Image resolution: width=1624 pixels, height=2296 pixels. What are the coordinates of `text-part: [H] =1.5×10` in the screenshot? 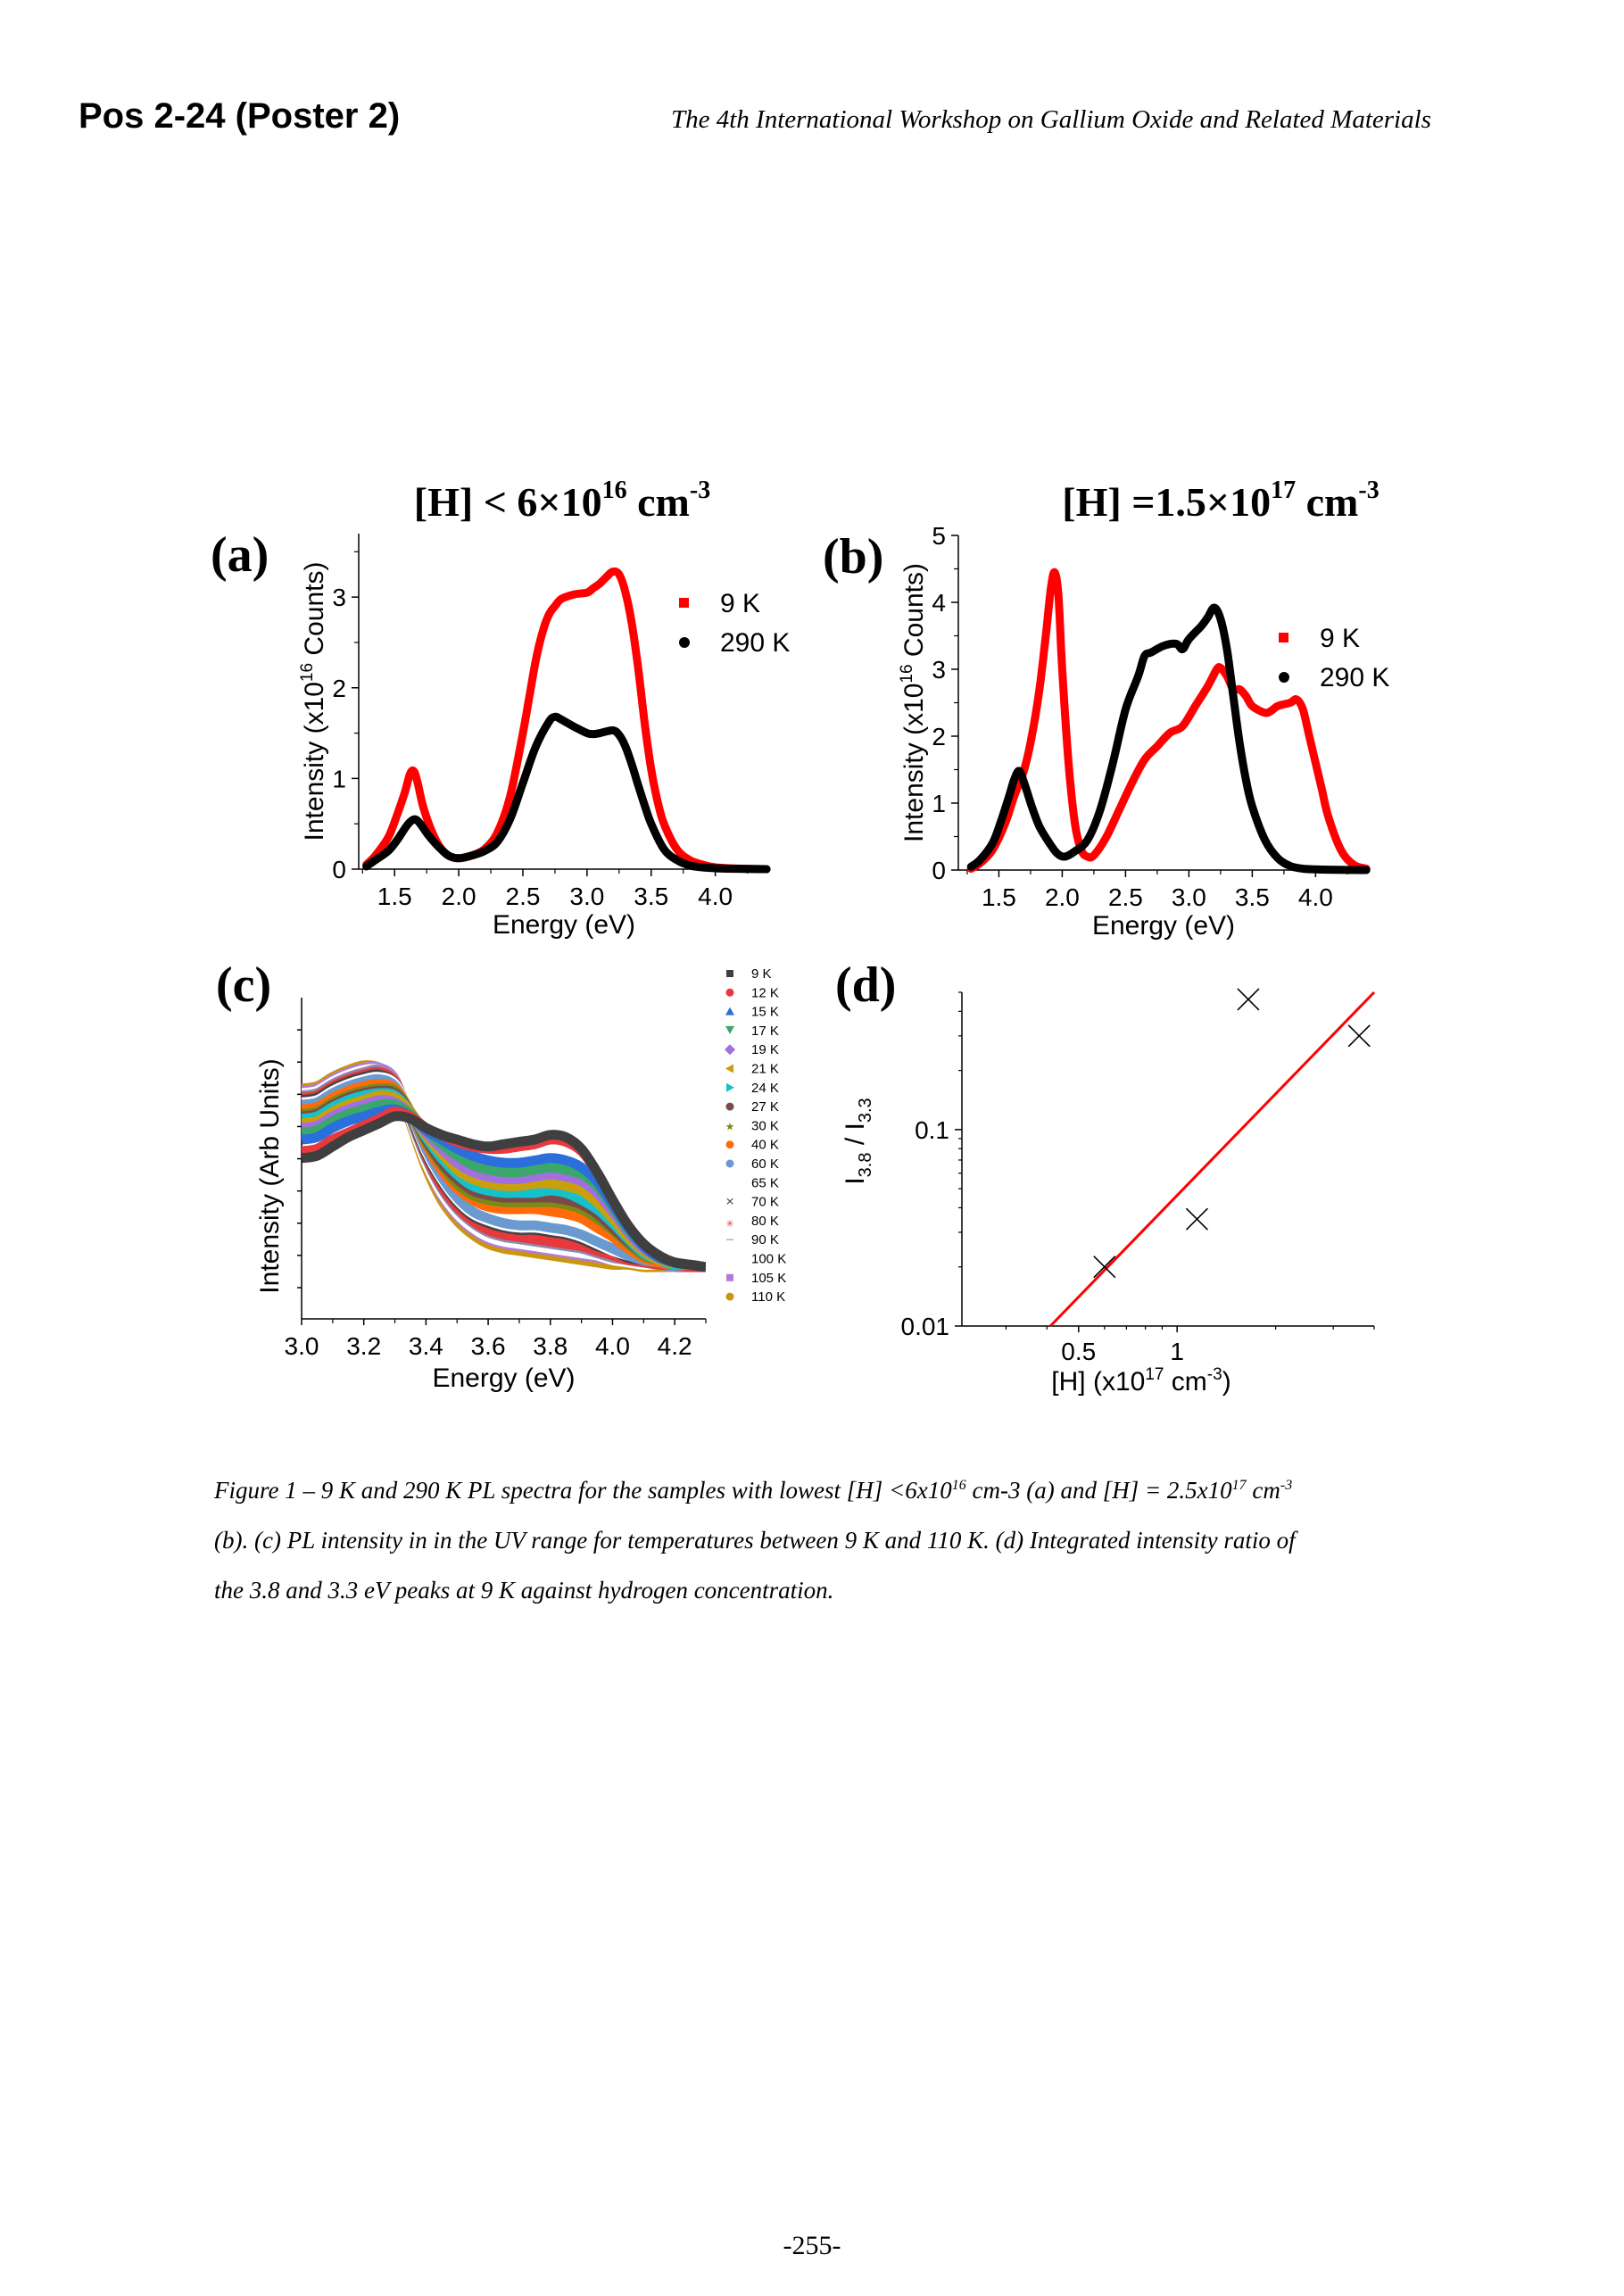 It's located at (1166, 502).